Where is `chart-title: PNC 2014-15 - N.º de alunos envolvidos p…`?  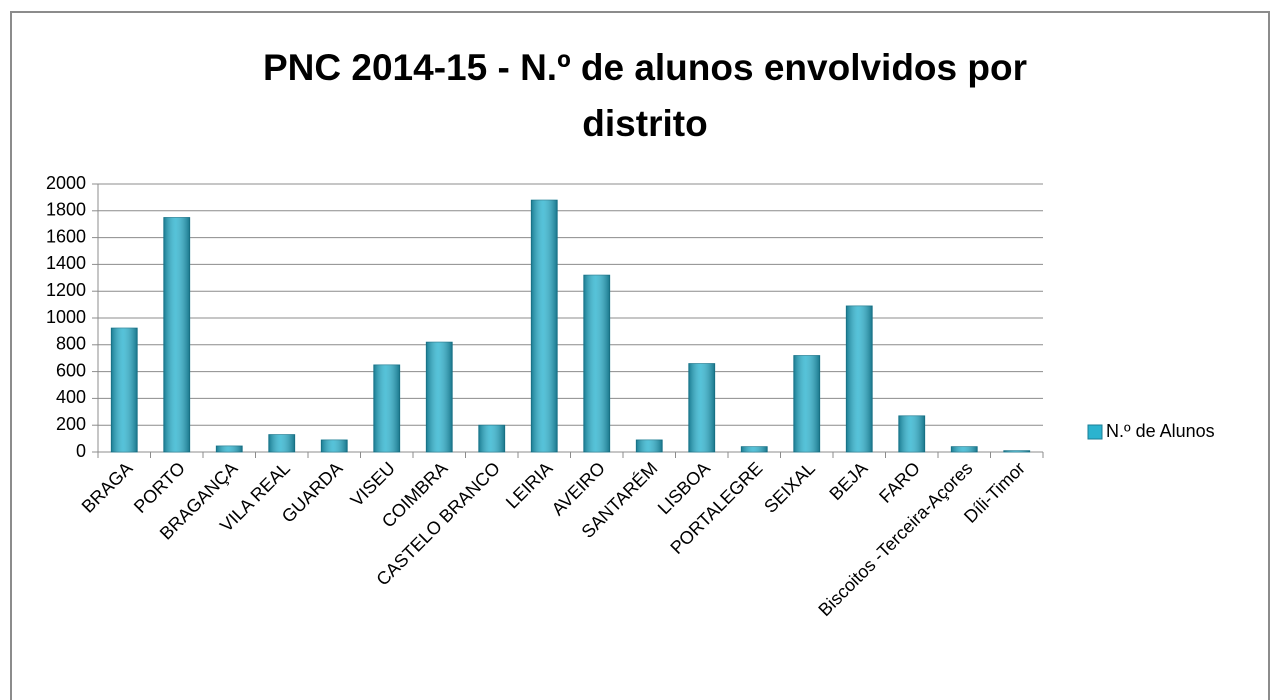 chart-title: PNC 2014-15 - N.º de alunos envolvidos p… is located at coordinates (645, 67).